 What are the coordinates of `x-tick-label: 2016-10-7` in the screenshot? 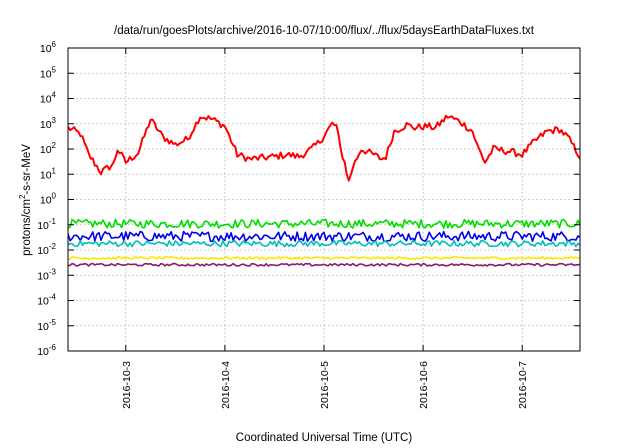 It's located at (523, 385).